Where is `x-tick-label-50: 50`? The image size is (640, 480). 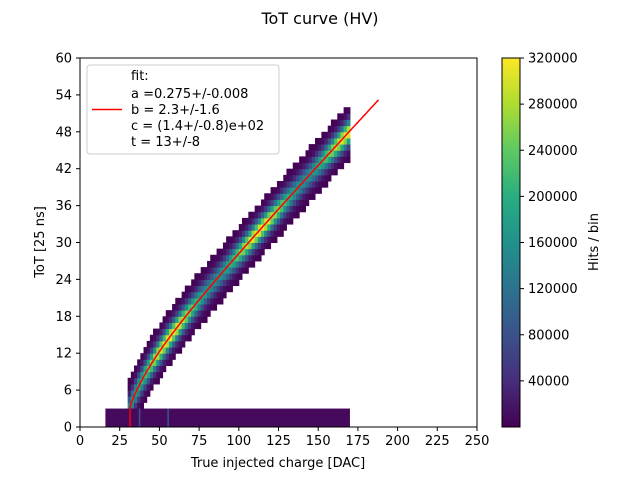 x-tick-label-50: 50 is located at coordinates (159, 441).